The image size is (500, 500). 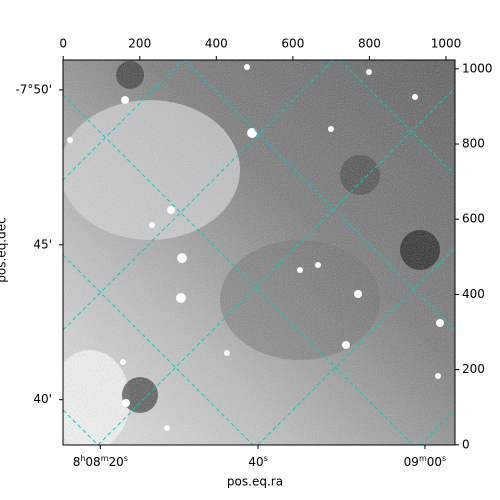 What do you see at coordinates (369, 44) in the screenshot?
I see `top-tick-label: 800` at bounding box center [369, 44].